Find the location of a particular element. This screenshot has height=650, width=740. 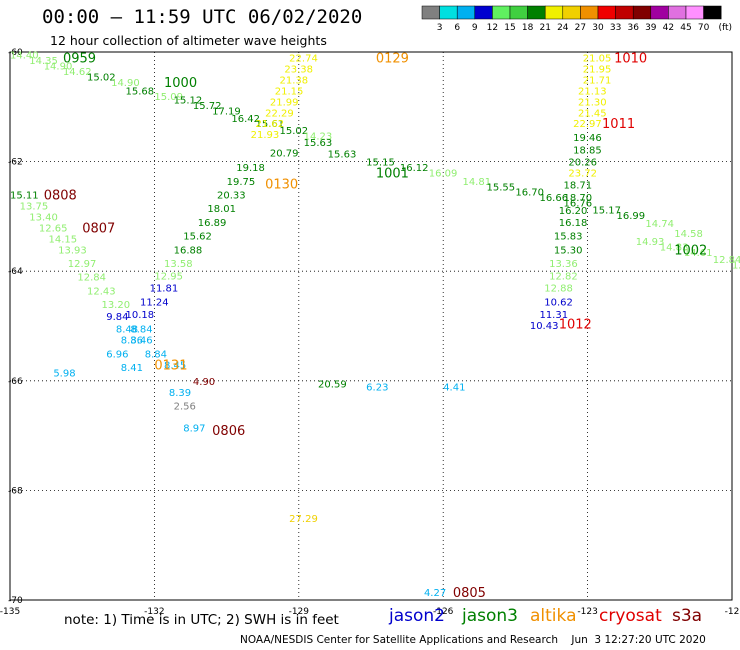

swh-value: 8.97 is located at coordinates (194, 428).